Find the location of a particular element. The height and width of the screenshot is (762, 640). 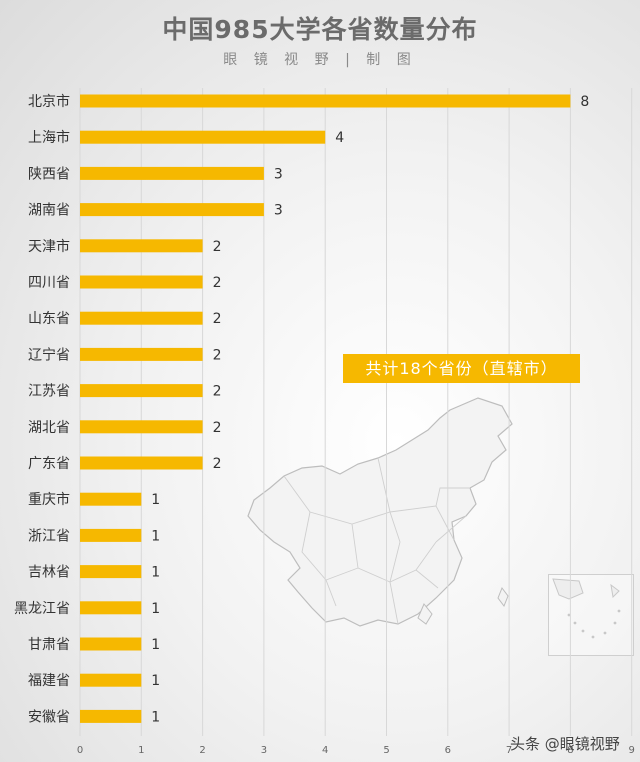

x-tick-label: 0 is located at coordinates (80, 750).